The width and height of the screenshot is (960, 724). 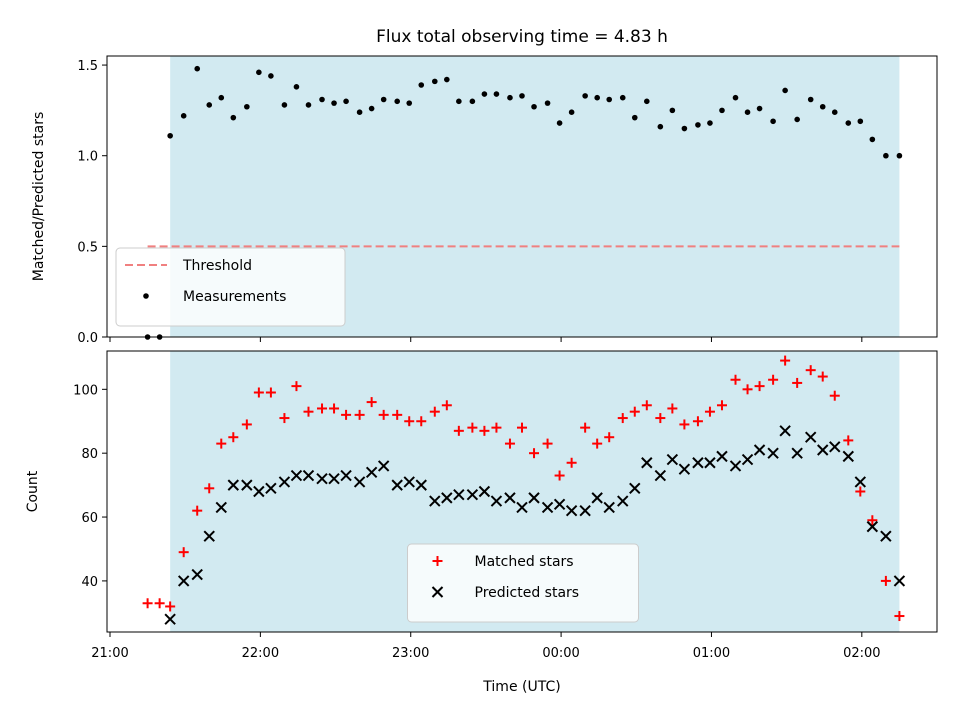 What do you see at coordinates (234, 297) in the screenshot?
I see `legend-label: Measurements` at bounding box center [234, 297].